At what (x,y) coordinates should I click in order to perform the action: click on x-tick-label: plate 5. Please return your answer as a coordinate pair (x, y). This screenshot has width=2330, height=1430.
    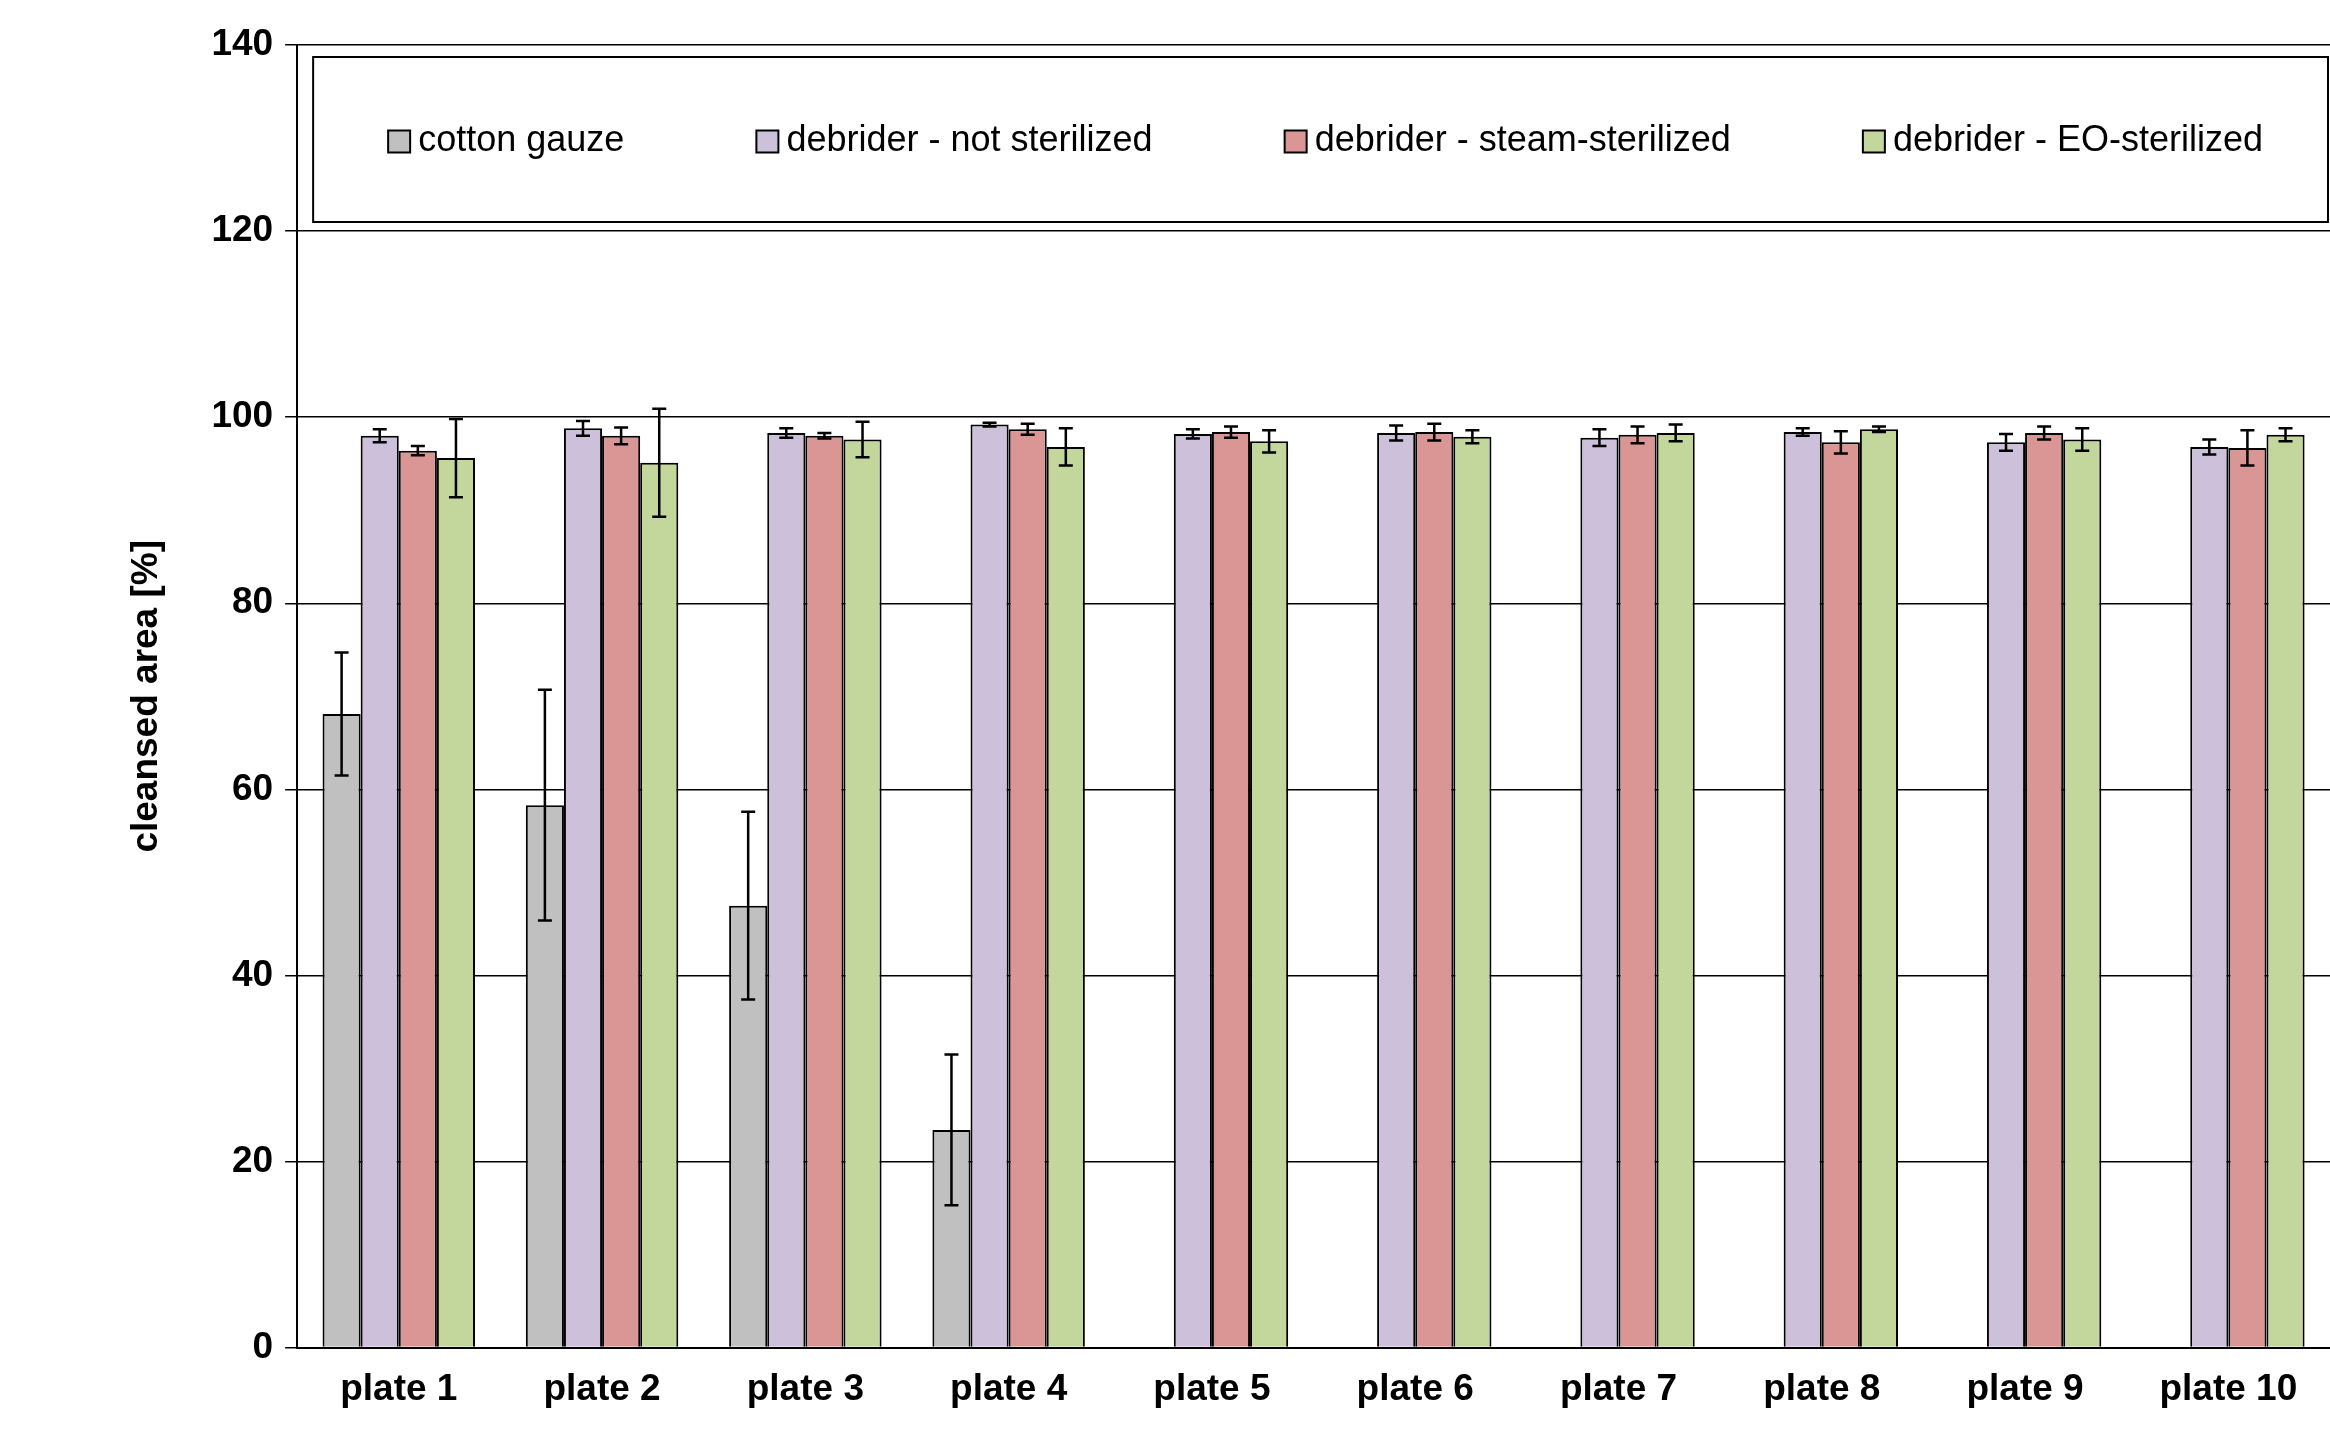
    Looking at the image, I should click on (1212, 1387).